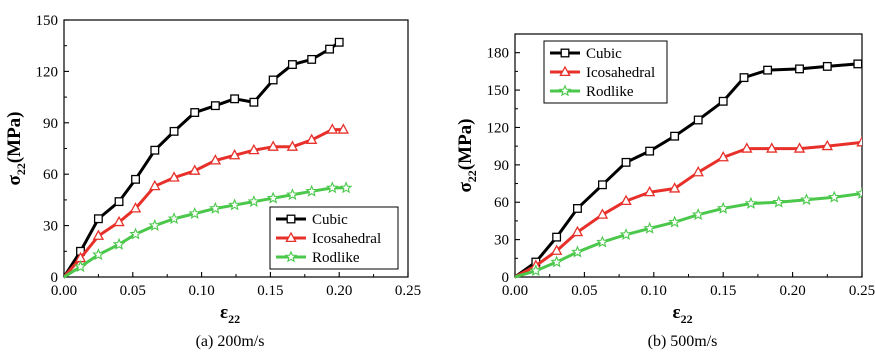  Describe the element at coordinates (506, 278) in the screenshot. I see `y-tick-label: 0` at that location.